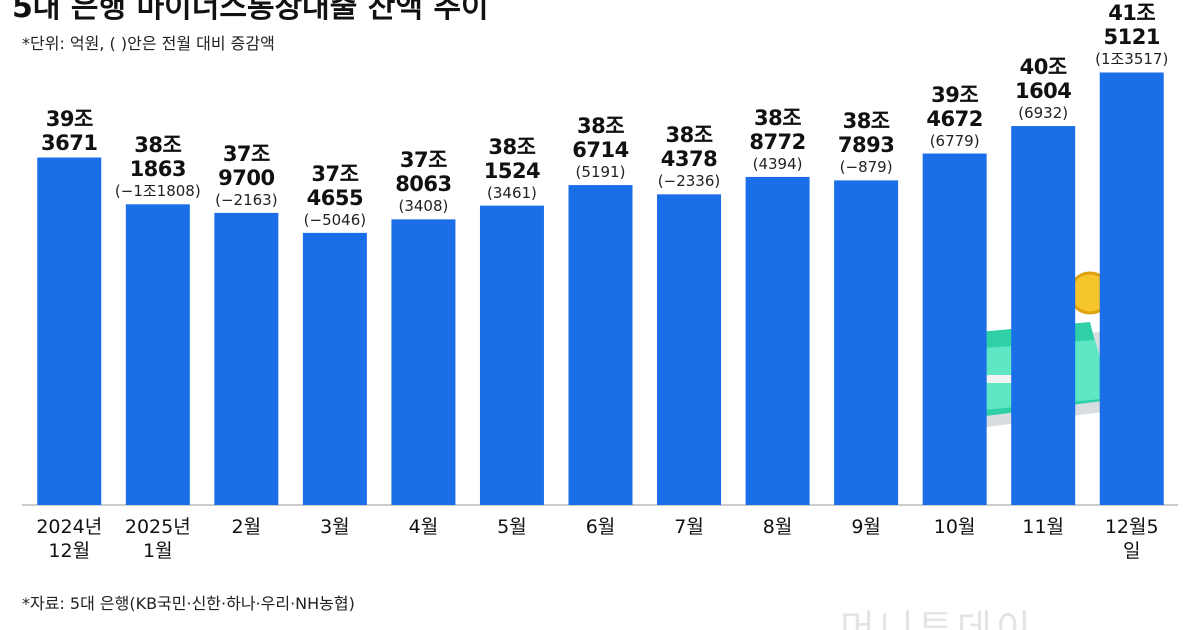 The image size is (1200, 630). Describe the element at coordinates (335, 527) in the screenshot. I see `x-tick-label: 3월` at that location.